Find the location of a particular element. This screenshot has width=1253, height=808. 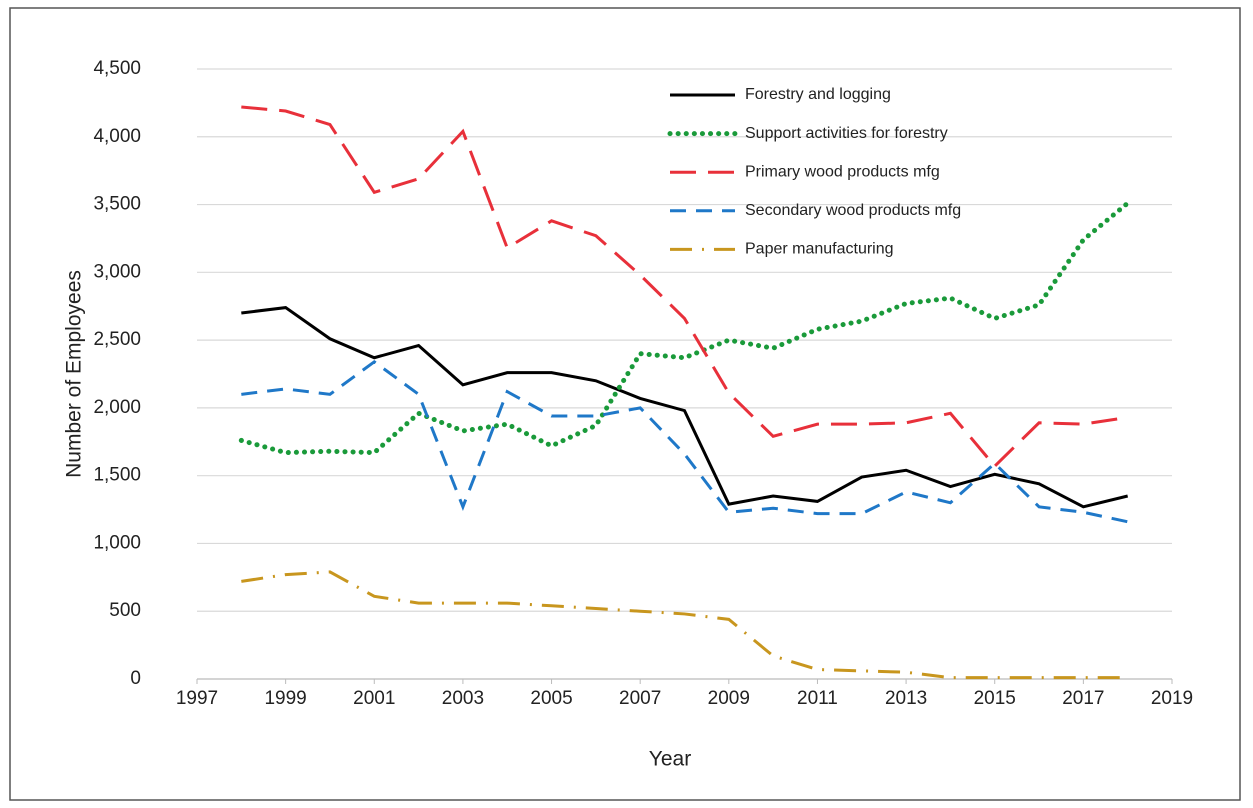

legend-label: Paper manufacturing is located at coordinates (819, 249).